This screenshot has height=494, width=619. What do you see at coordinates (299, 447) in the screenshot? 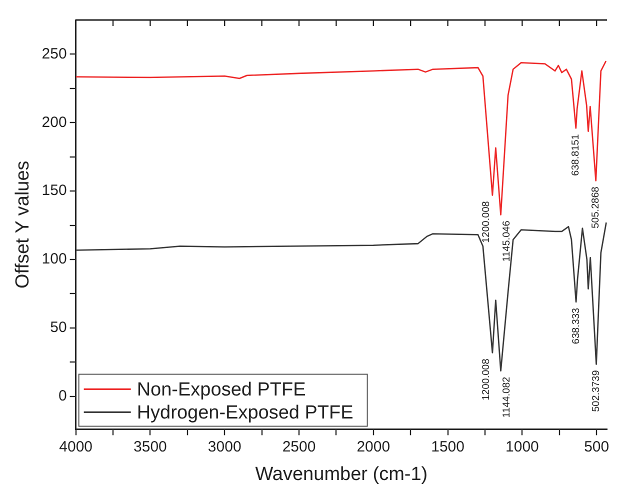
I see `x-tick-label: 2500` at bounding box center [299, 447].